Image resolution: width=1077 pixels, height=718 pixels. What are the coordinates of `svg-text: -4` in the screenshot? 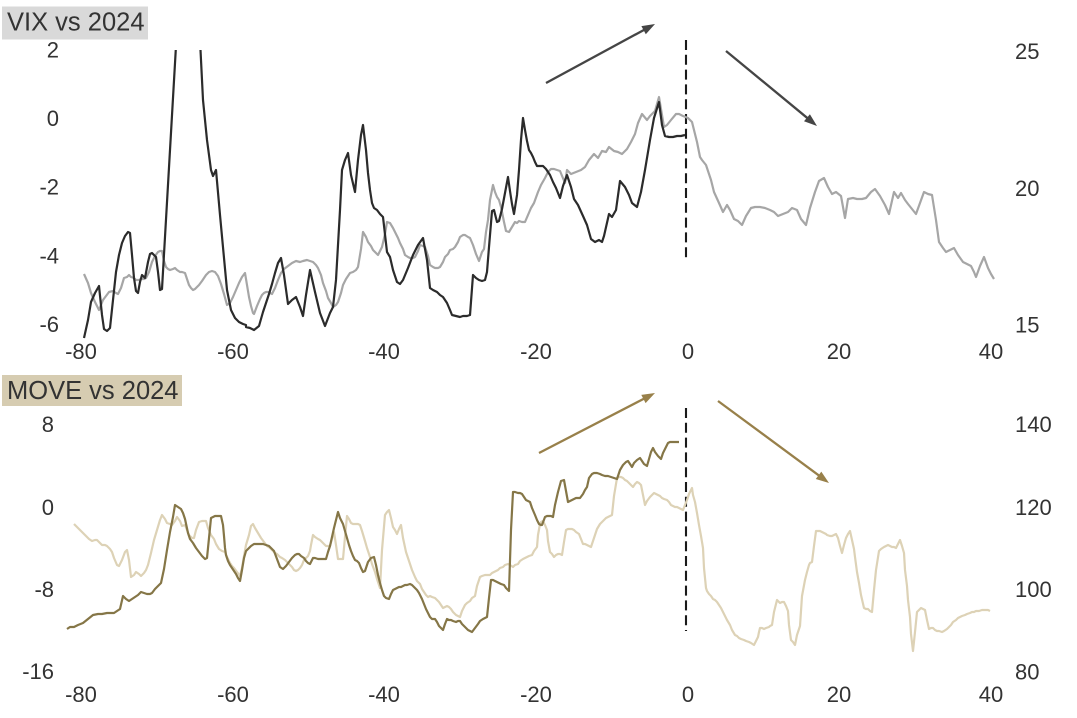 It's located at (49, 255).